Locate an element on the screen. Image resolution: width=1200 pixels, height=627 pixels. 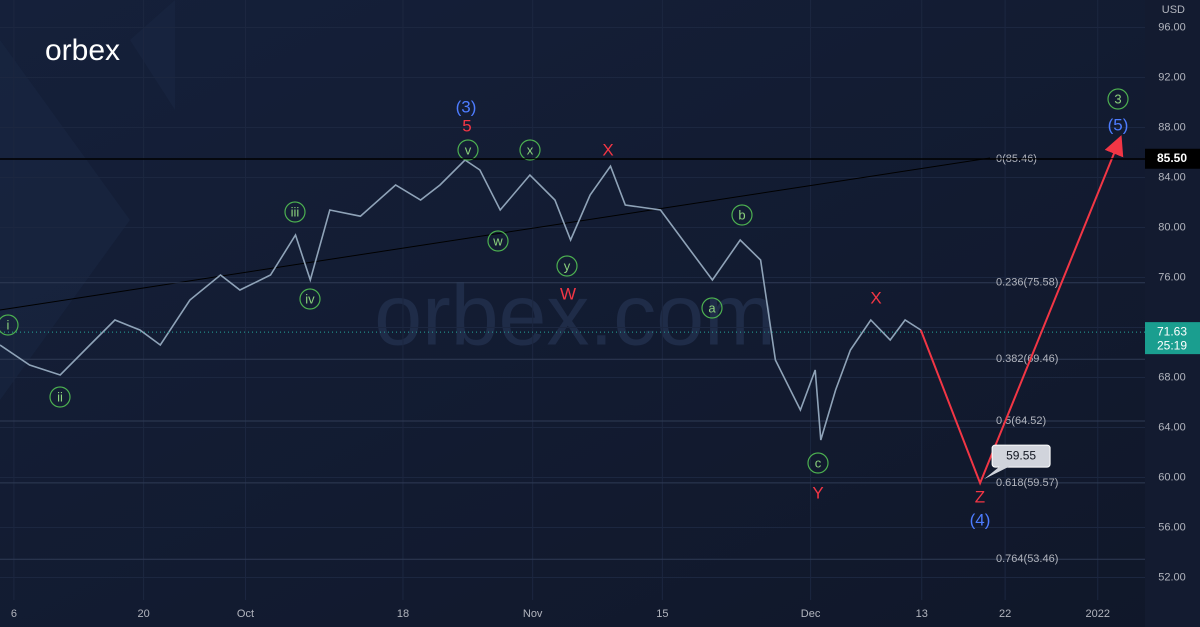
wave-label: iv is located at coordinates (310, 298).